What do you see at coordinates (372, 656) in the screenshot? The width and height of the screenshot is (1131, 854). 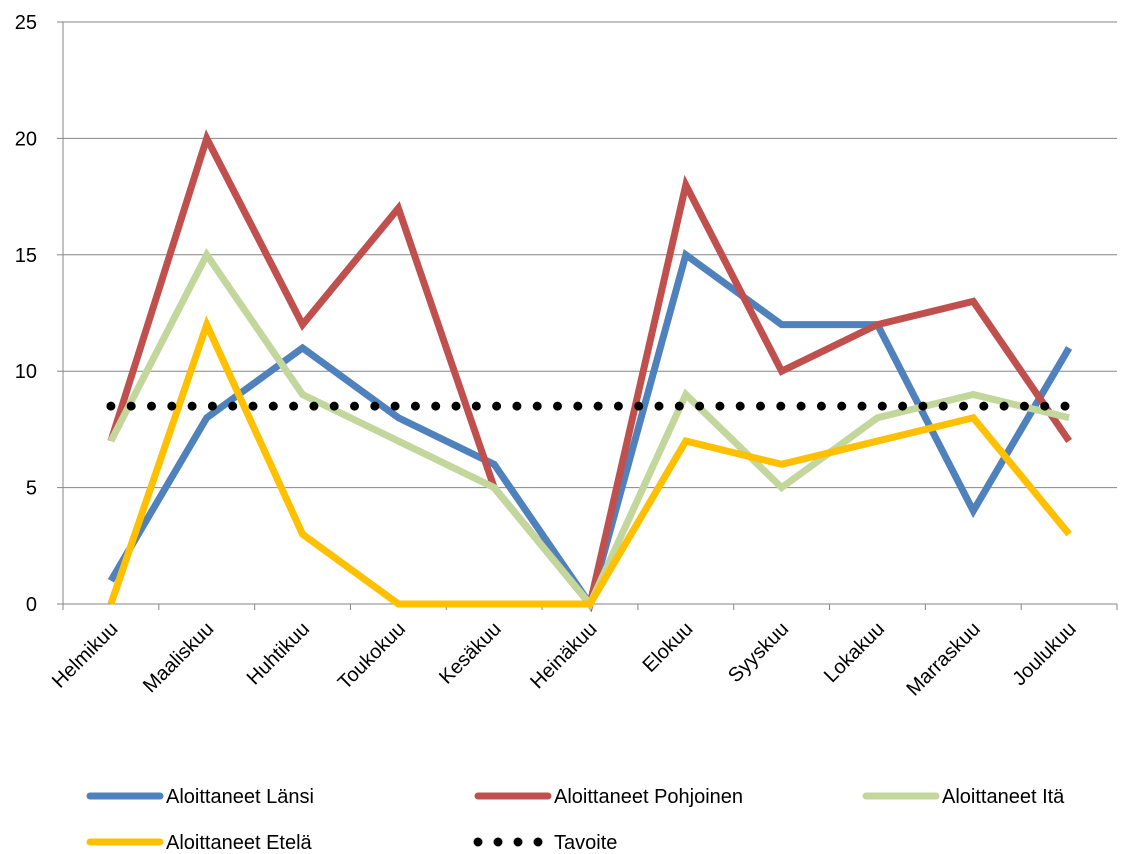 I see `x-tick-label: Toukokuu` at bounding box center [372, 656].